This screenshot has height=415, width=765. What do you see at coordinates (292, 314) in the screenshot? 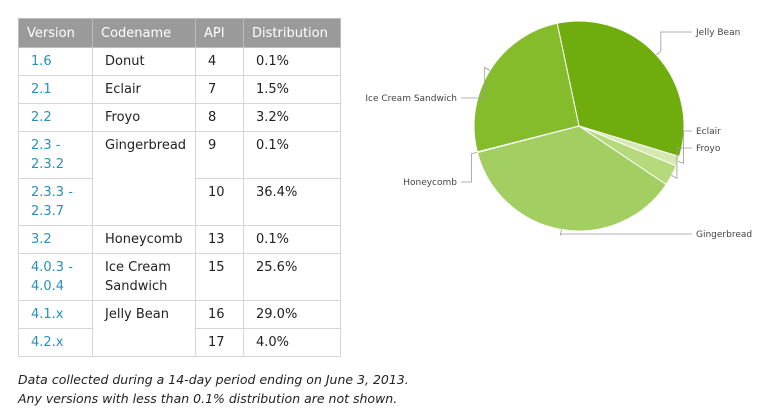
I see `distribution-cell: 29.0%` at bounding box center [292, 314].